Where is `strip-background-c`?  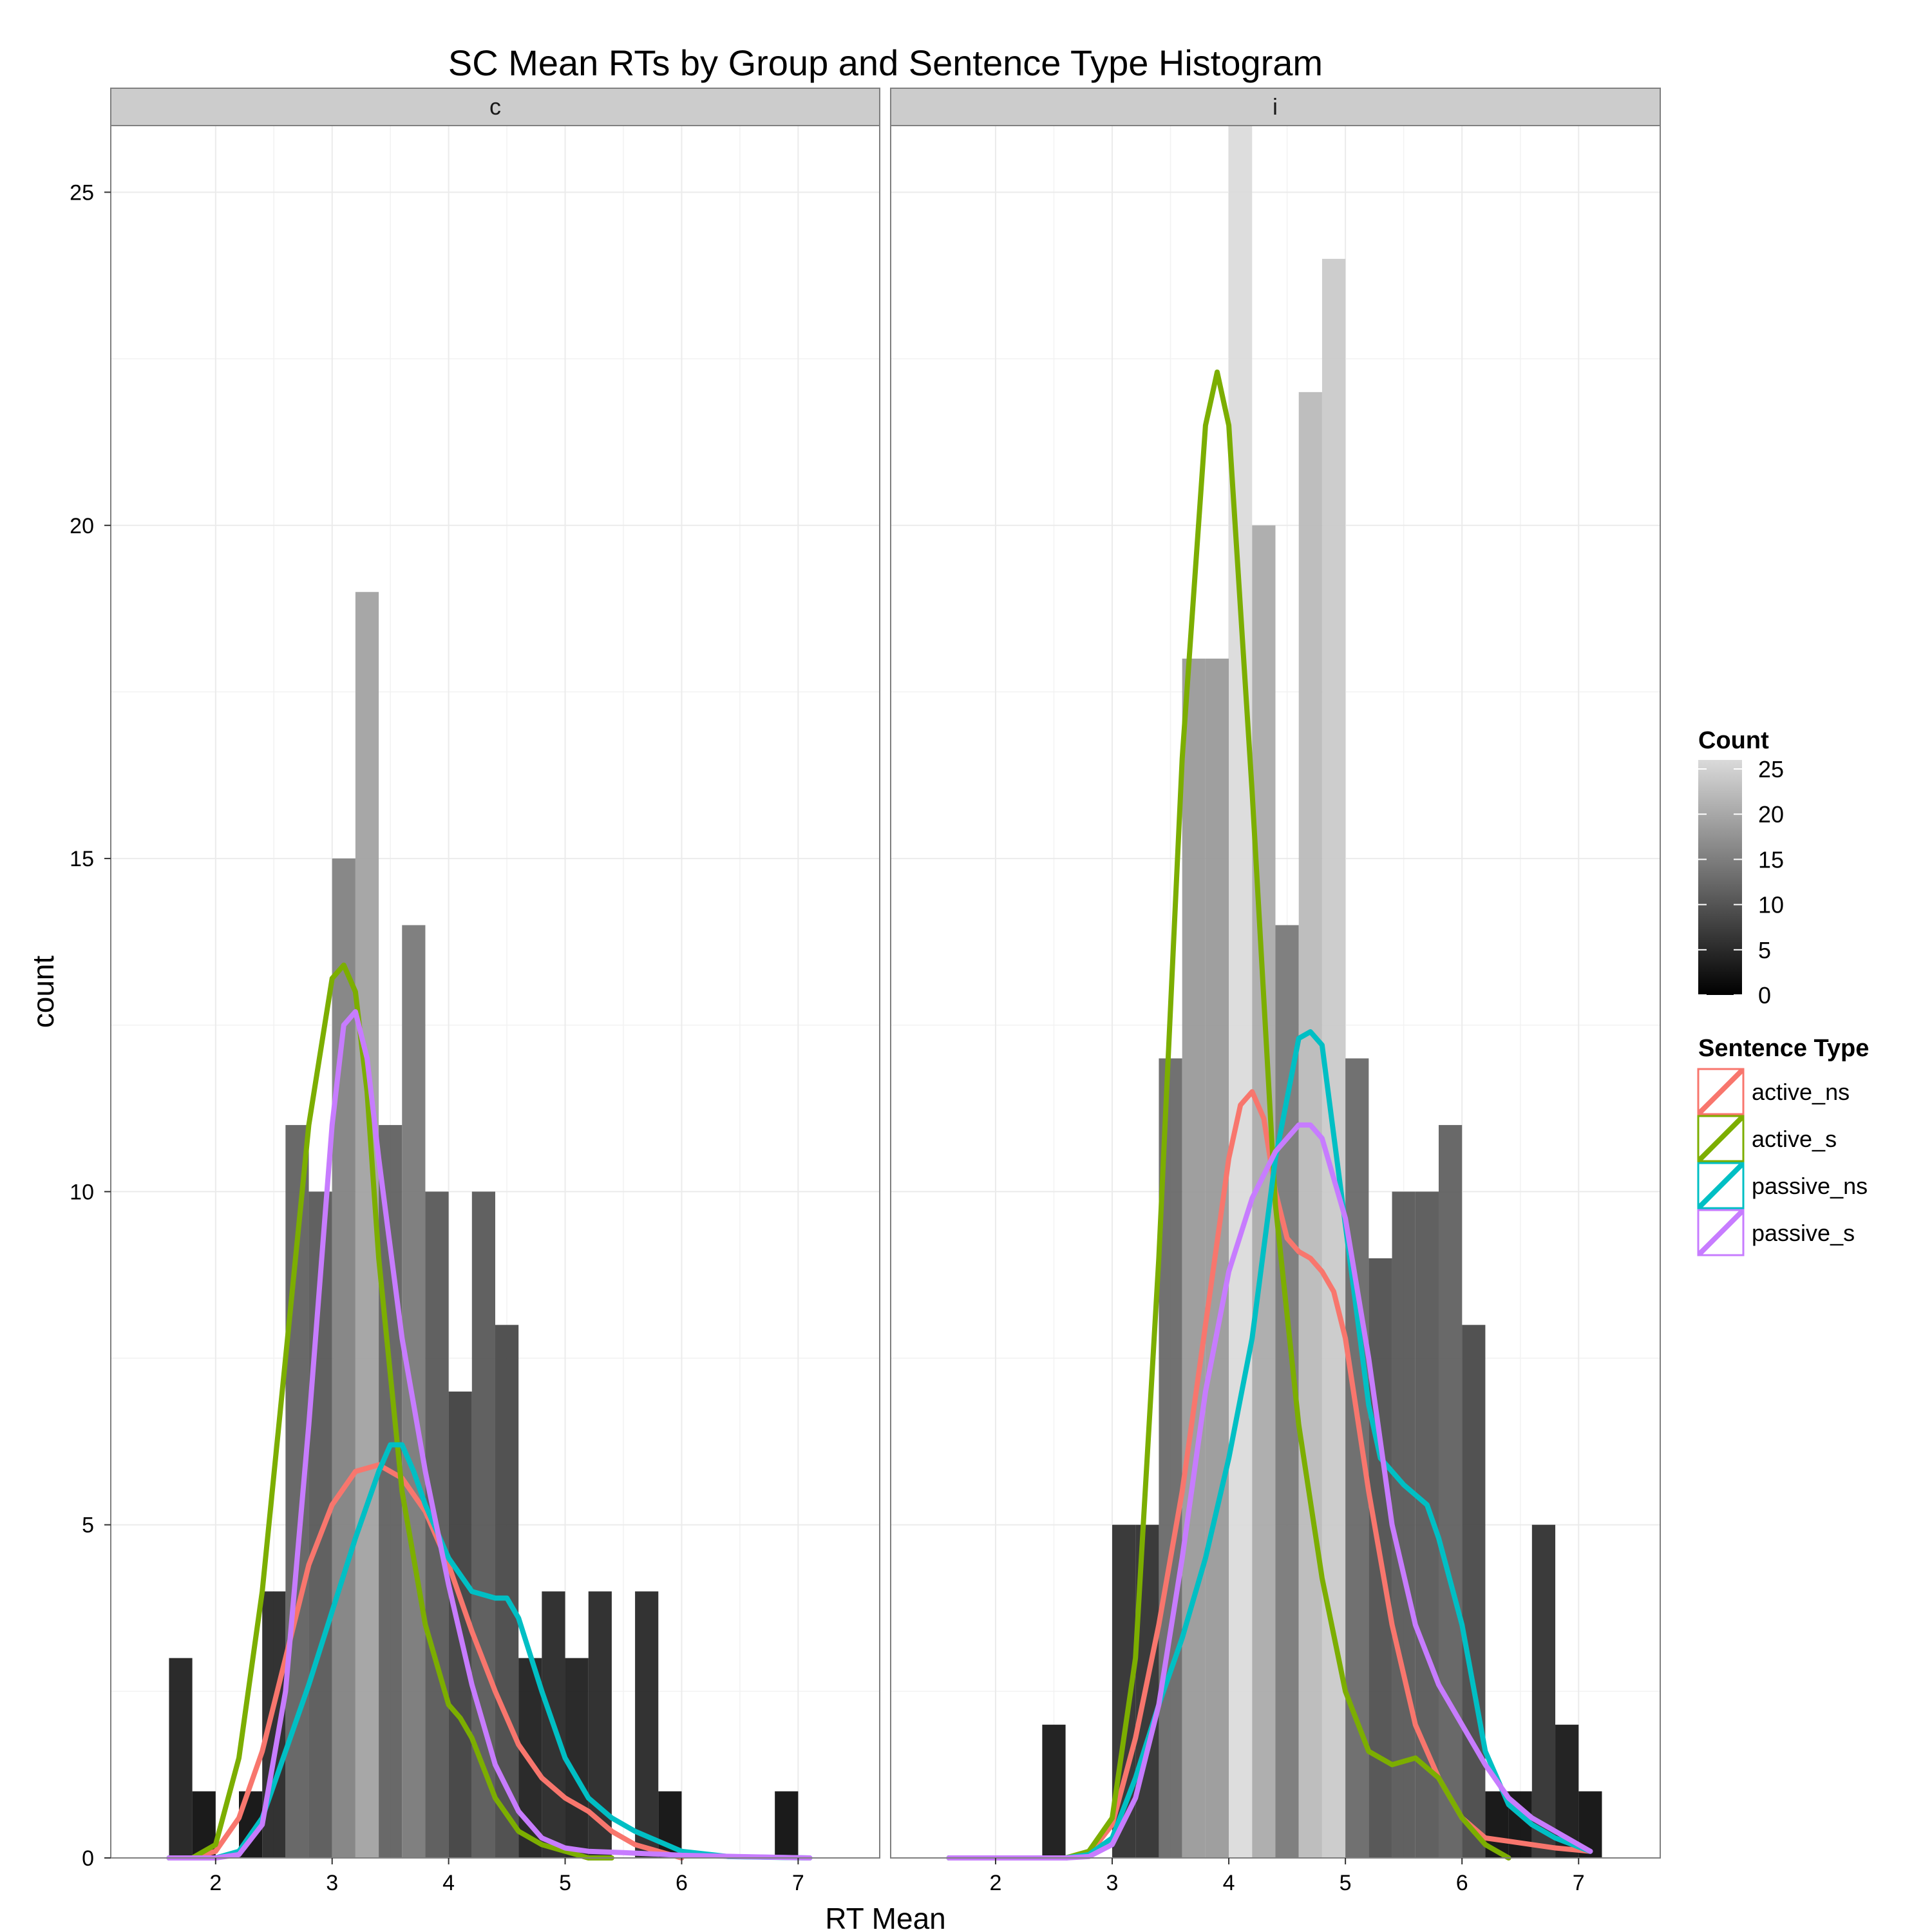
strip-background-c is located at coordinates (495, 107).